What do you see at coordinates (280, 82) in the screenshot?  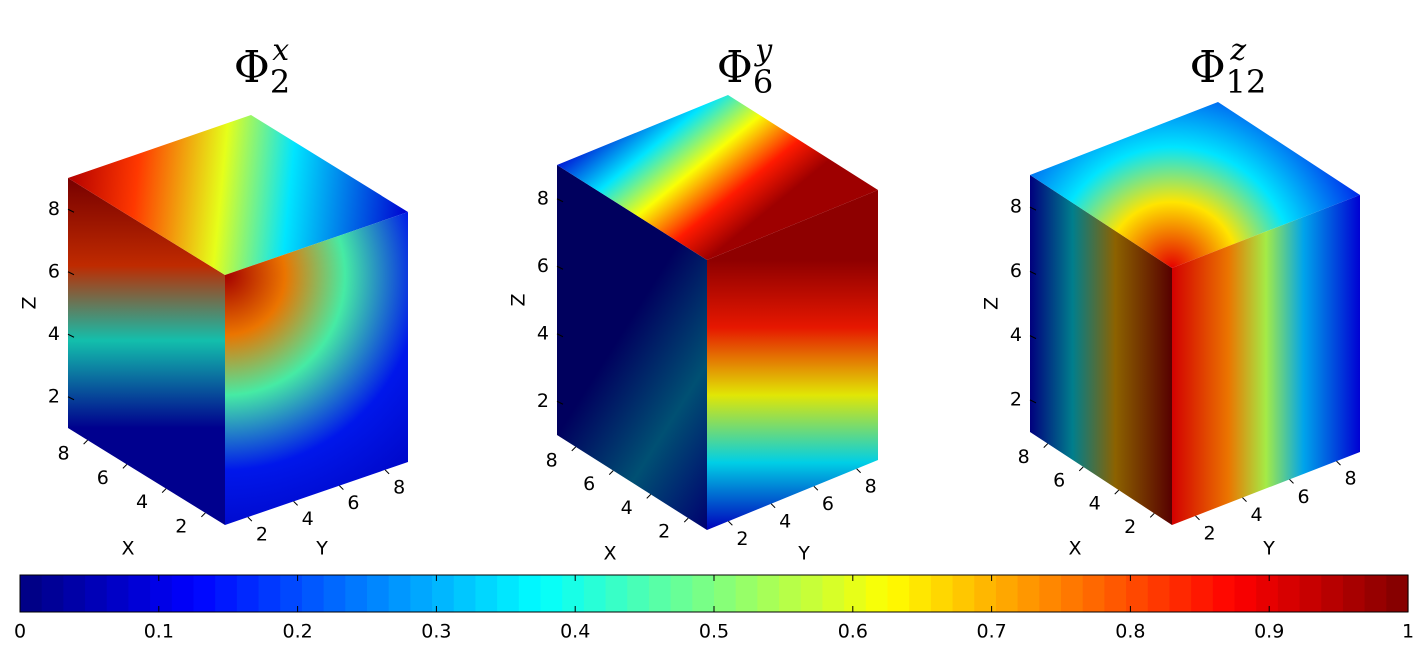 I see `title-subscript: 2` at bounding box center [280, 82].